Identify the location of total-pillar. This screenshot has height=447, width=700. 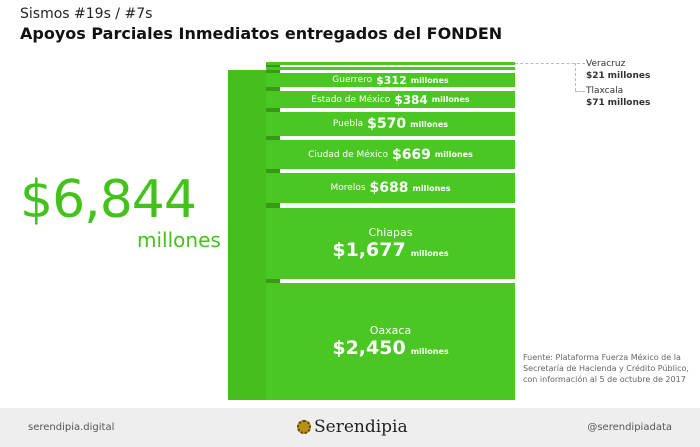
(247, 235).